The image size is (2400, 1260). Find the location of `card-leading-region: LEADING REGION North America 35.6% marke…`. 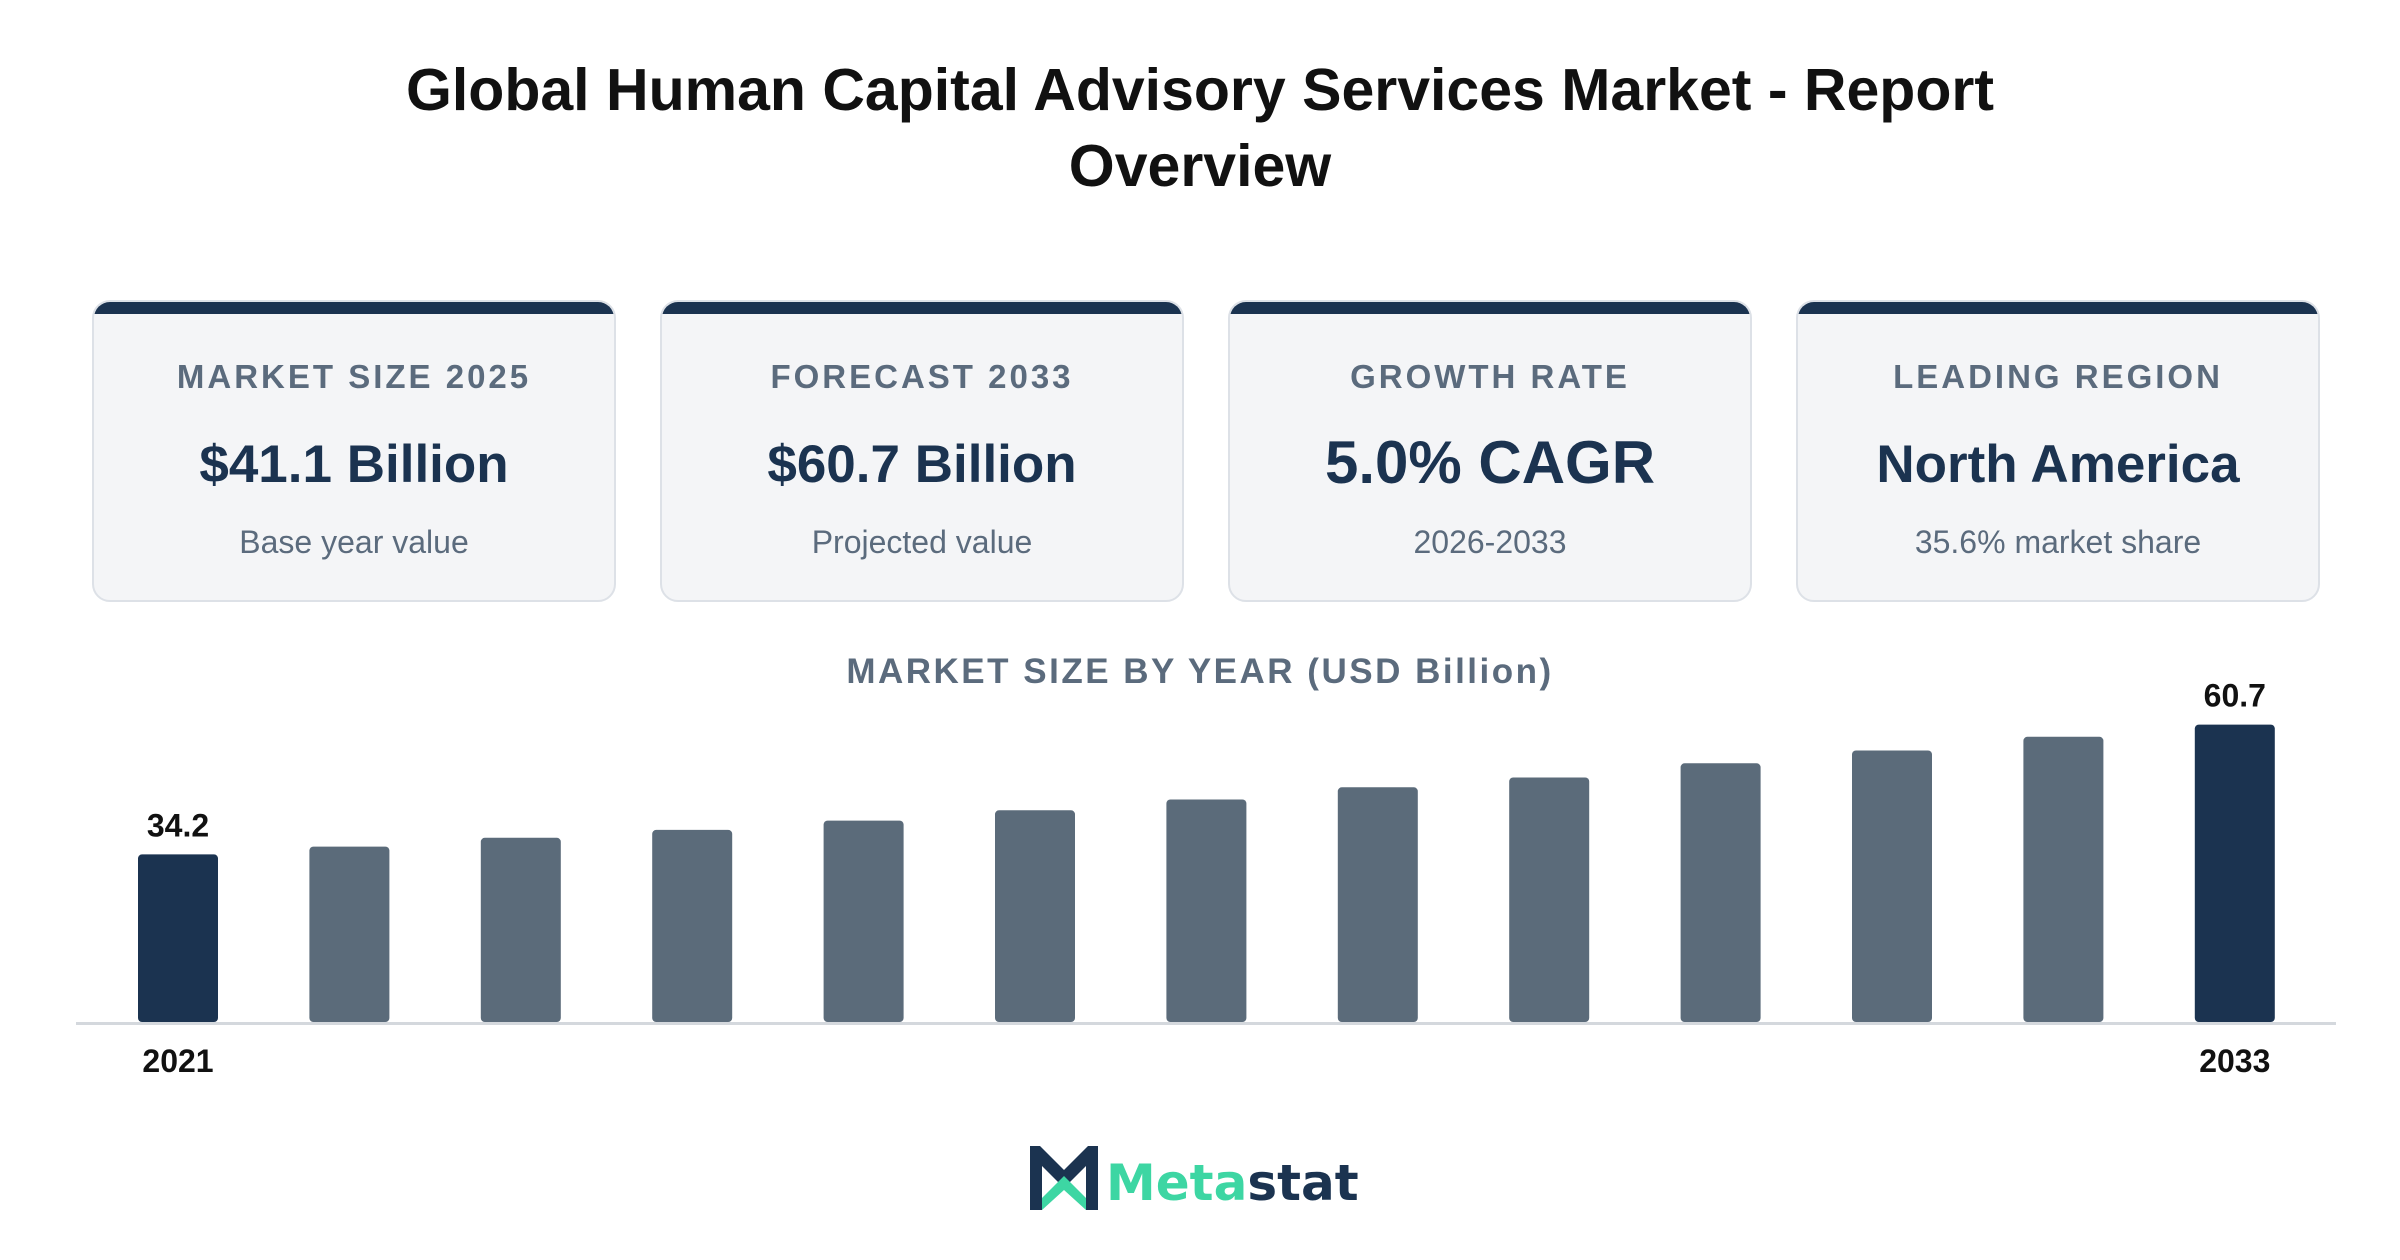

card-leading-region: LEADING REGION North America 35.6% marke… is located at coordinates (2058, 451).